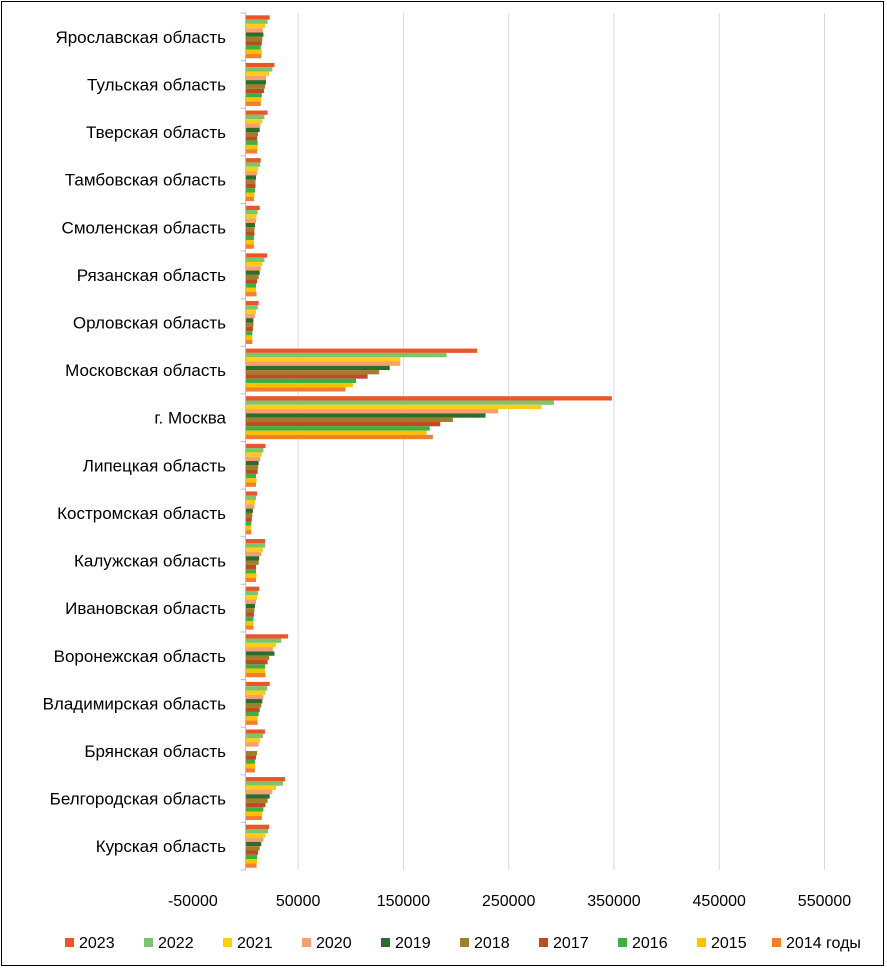 The height and width of the screenshot is (969, 887). I want to click on category-label: Ярославская область, so click(140, 37).